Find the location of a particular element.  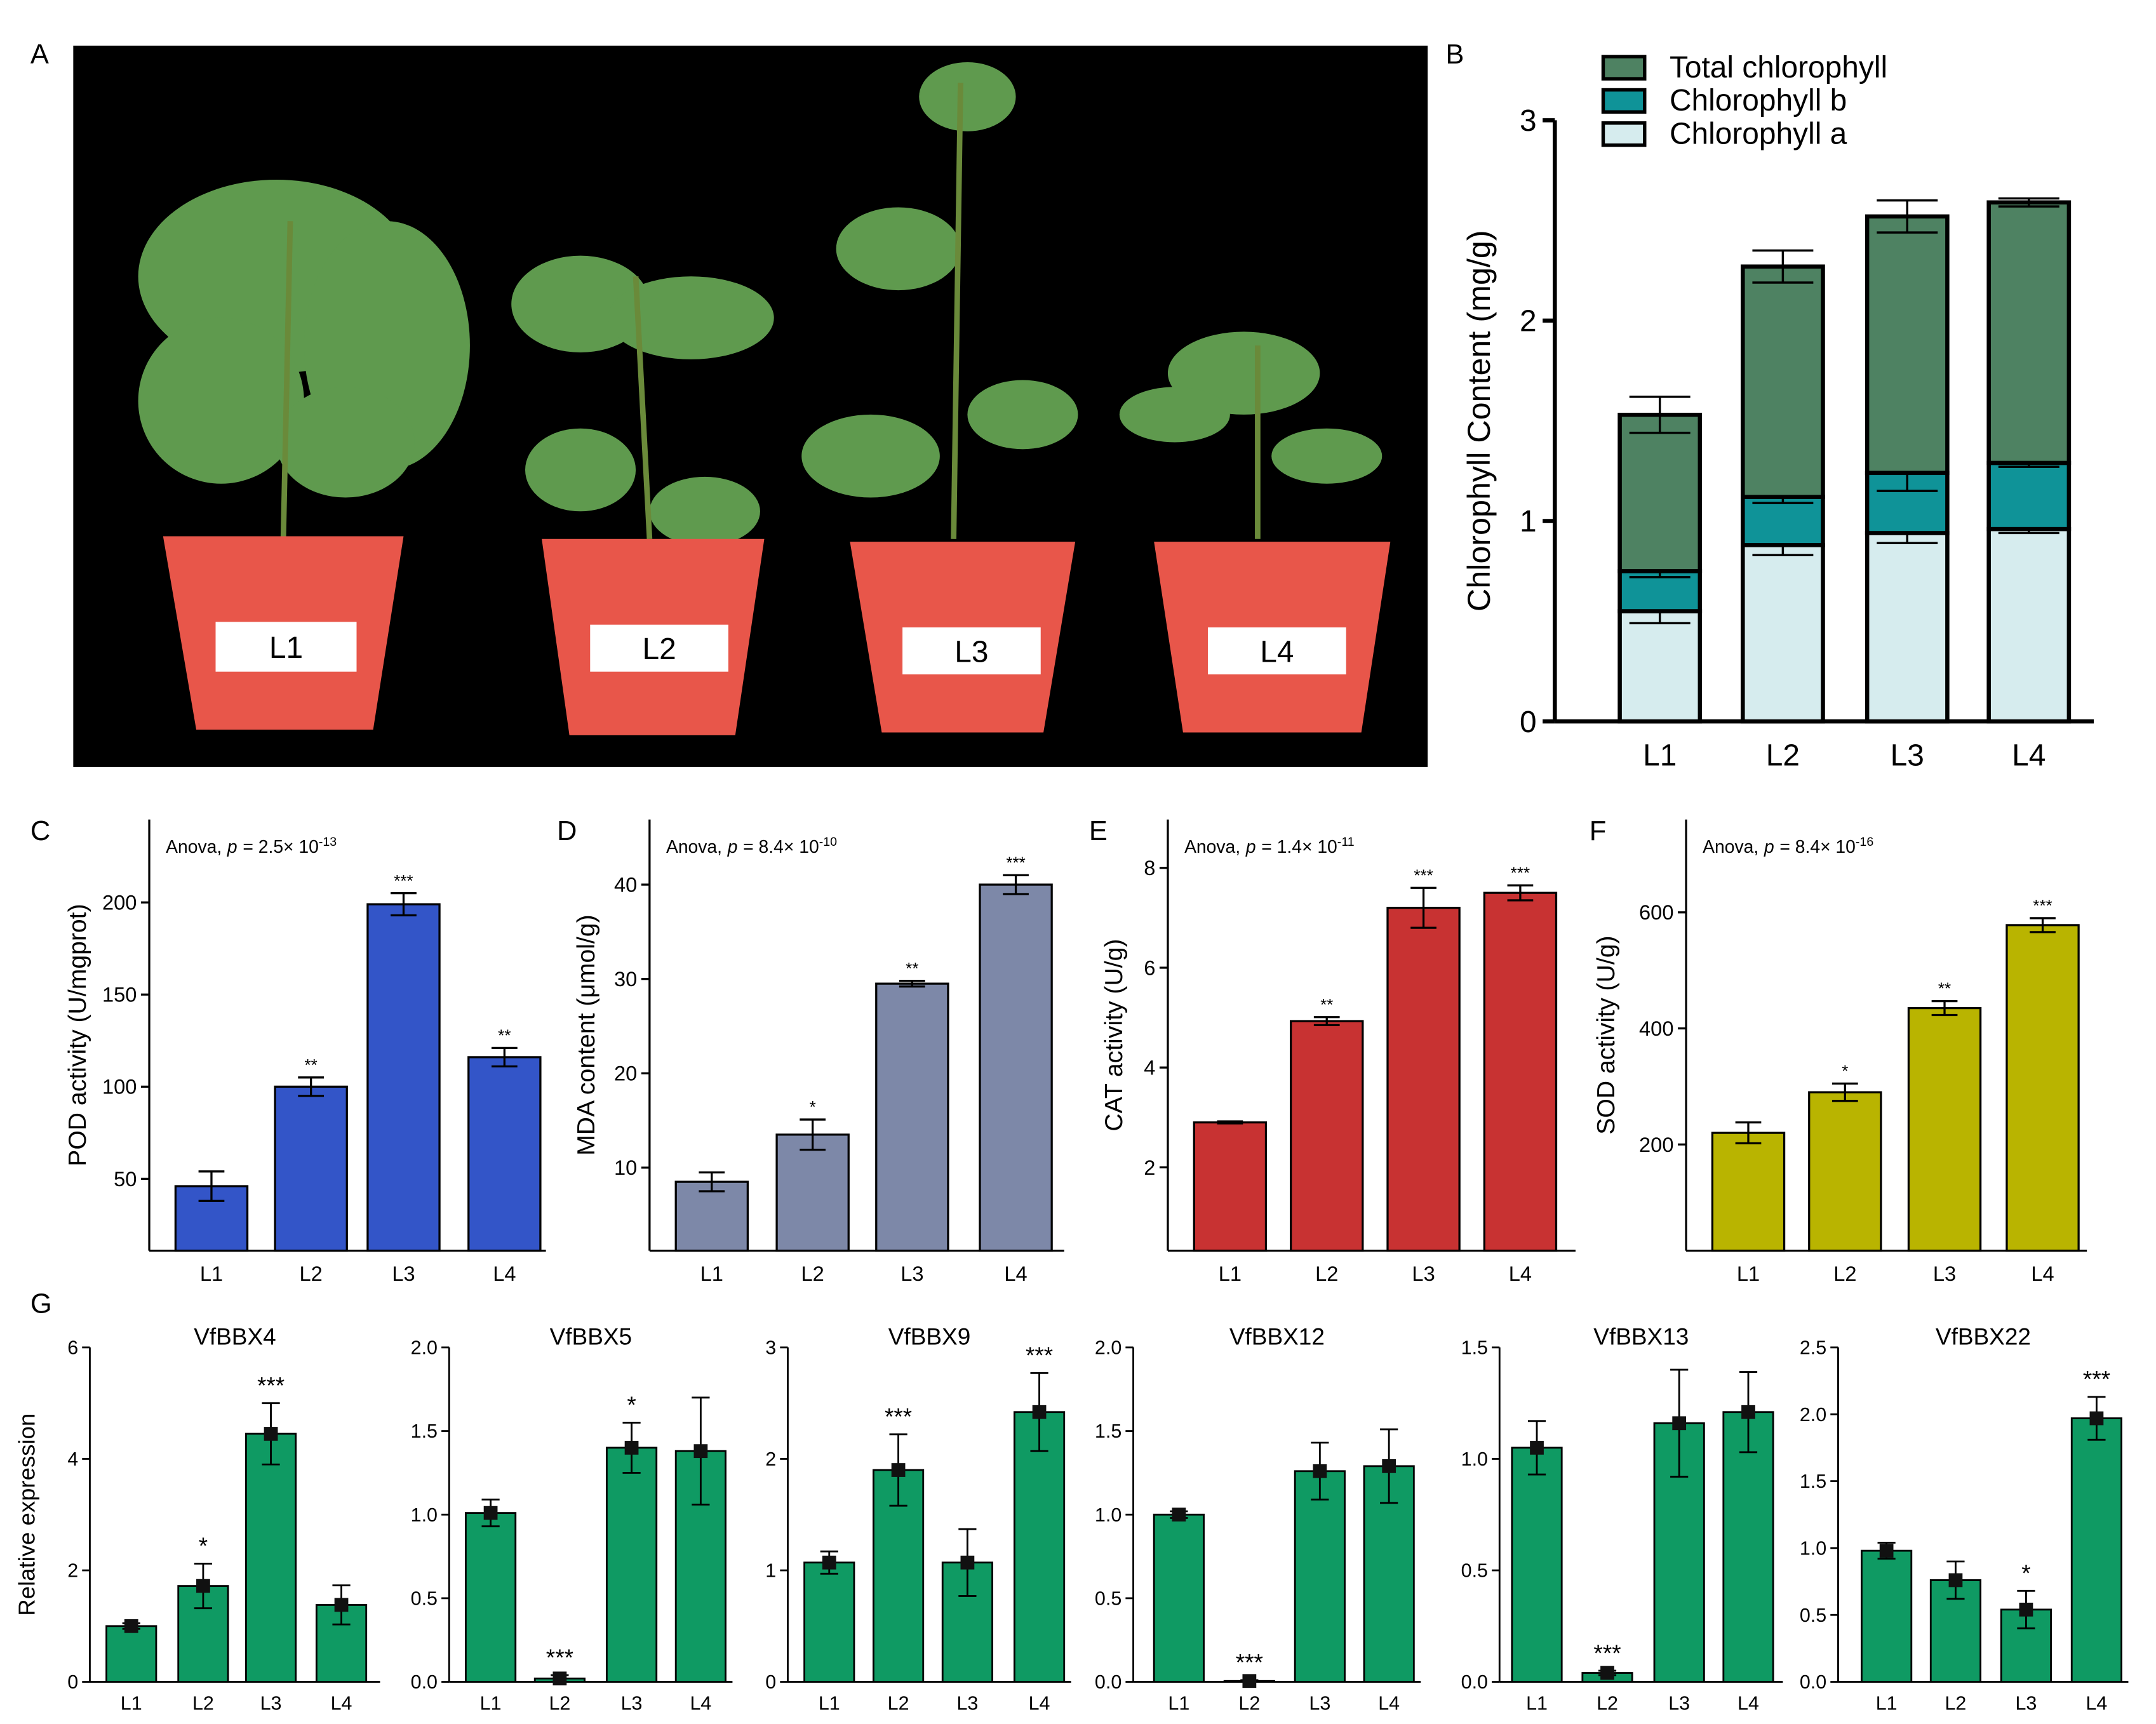

y-tick-label: 50 is located at coordinates (125, 1179).